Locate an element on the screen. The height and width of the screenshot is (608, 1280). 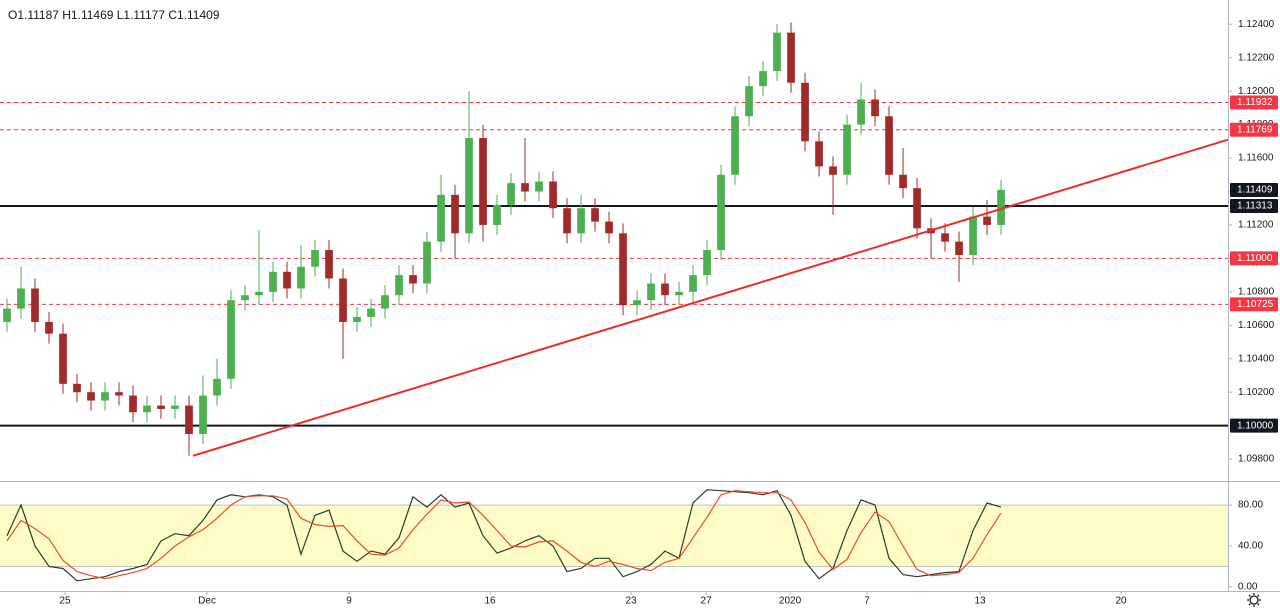
x-tick-label: 23 is located at coordinates (631, 601).